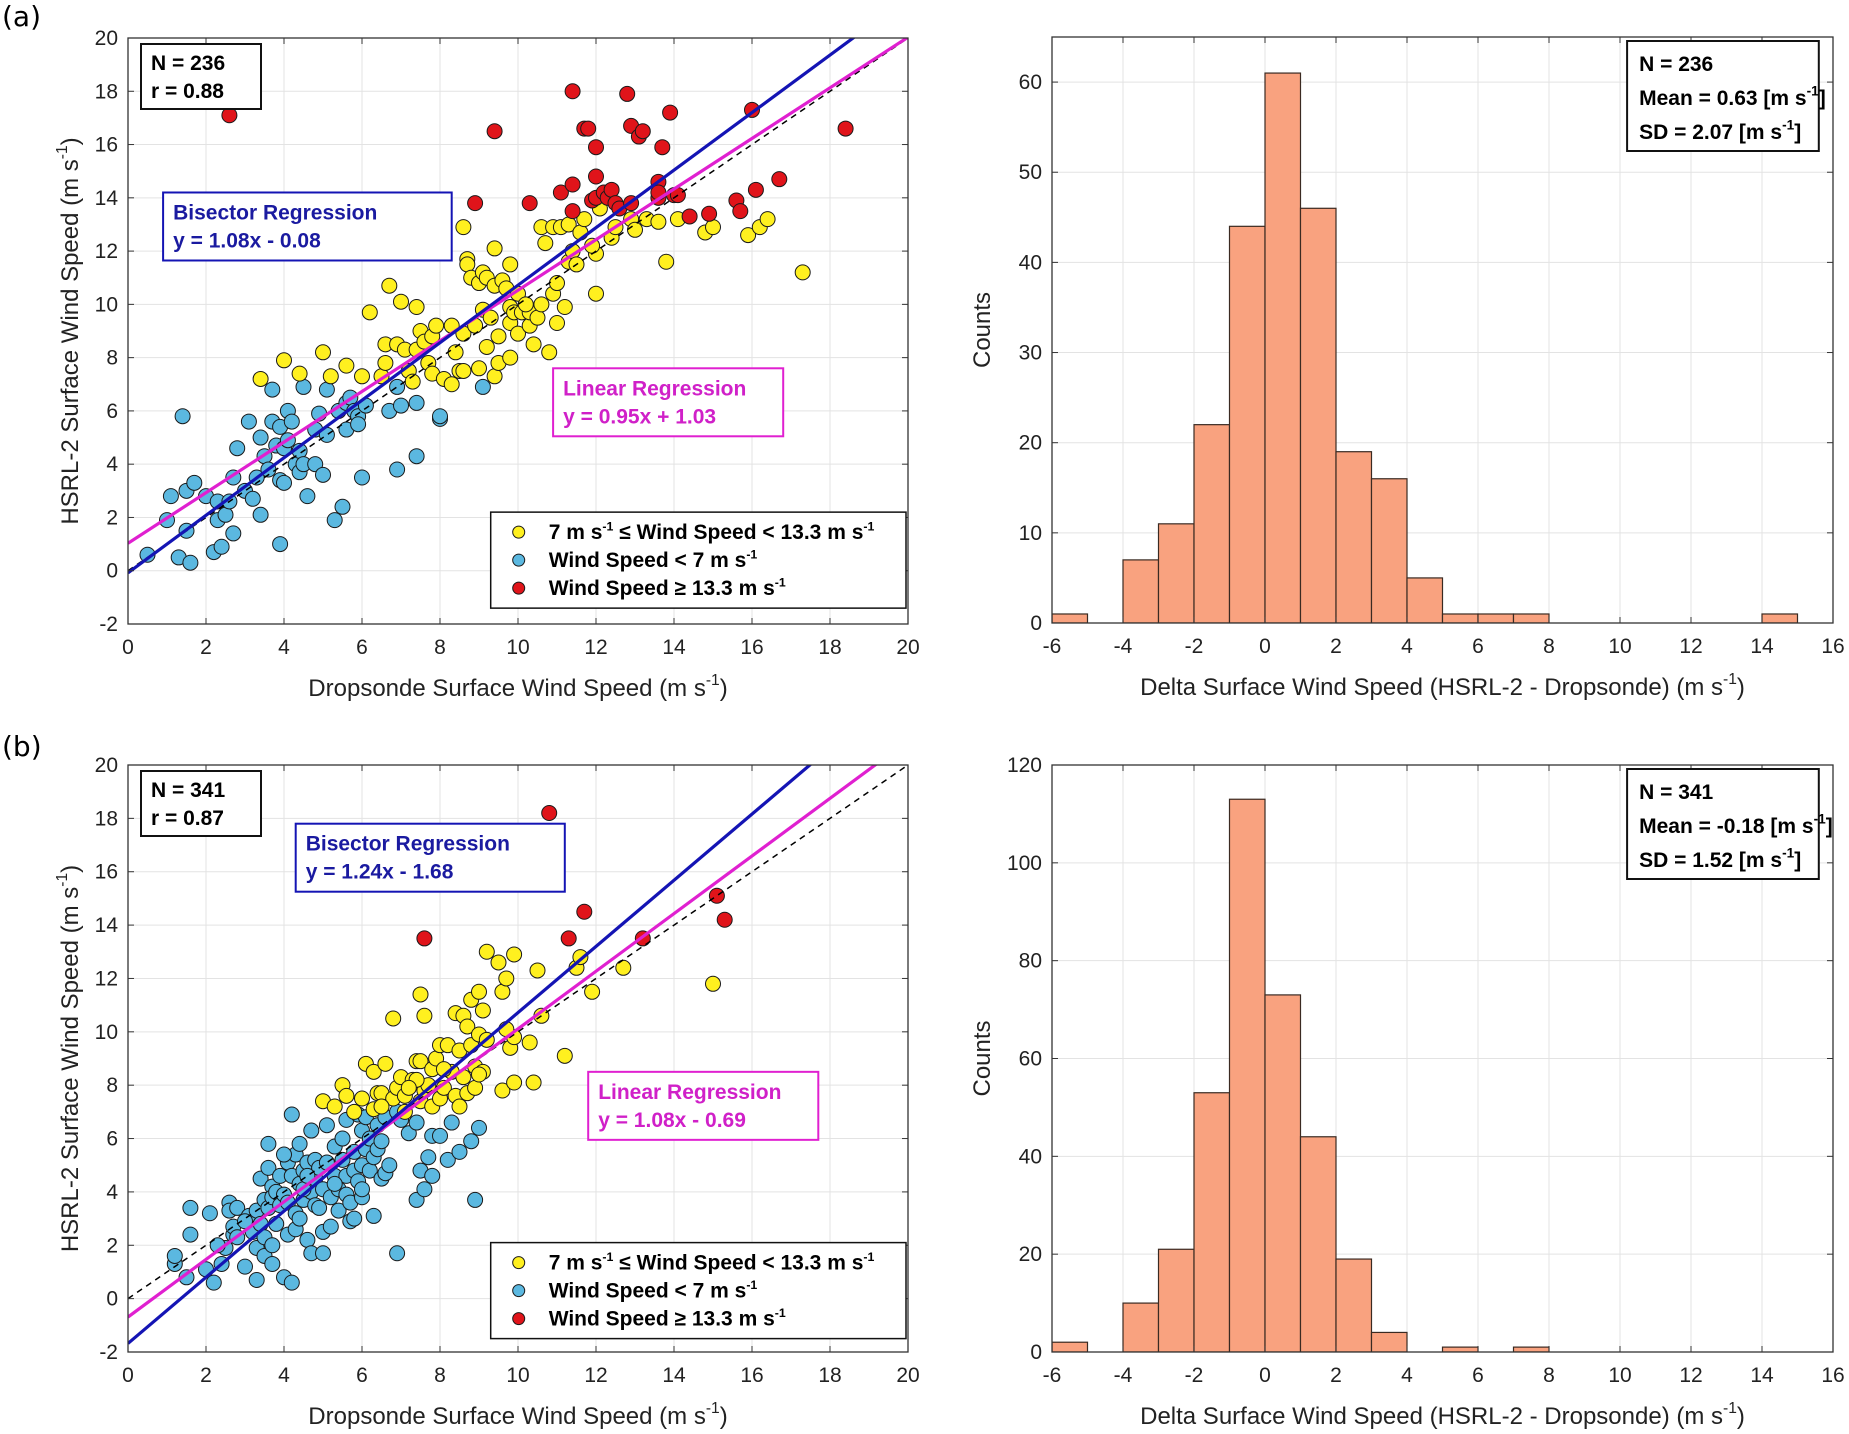  What do you see at coordinates (380, 872) in the screenshot?
I see `bisector-regression-equation: y = 1.24x - 1.68` at bounding box center [380, 872].